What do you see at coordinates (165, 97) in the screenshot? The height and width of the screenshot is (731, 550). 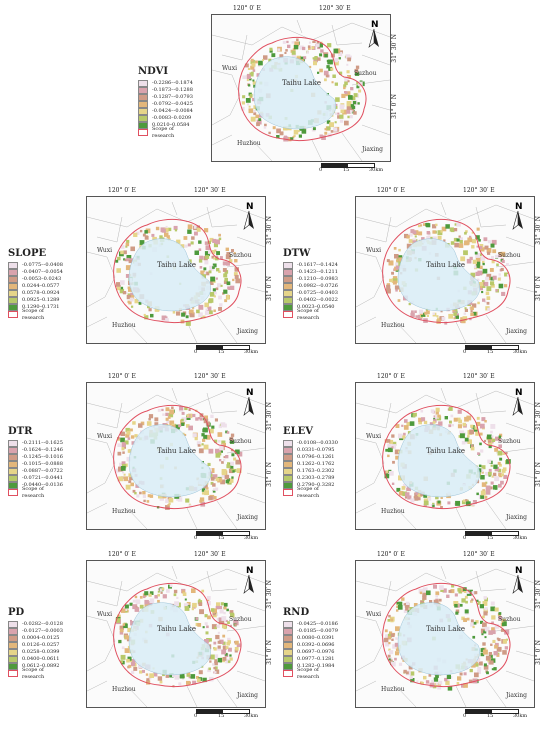 I see `legend-row: -0.1287–-0.0793` at bounding box center [165, 97].